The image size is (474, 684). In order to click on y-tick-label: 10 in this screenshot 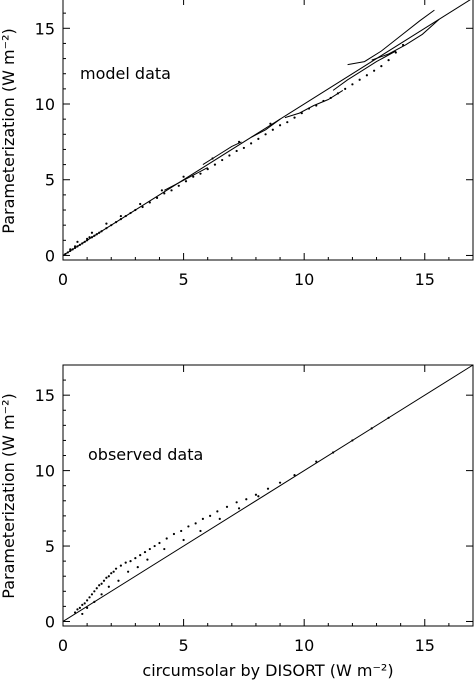, I will do `click(45, 471)`.